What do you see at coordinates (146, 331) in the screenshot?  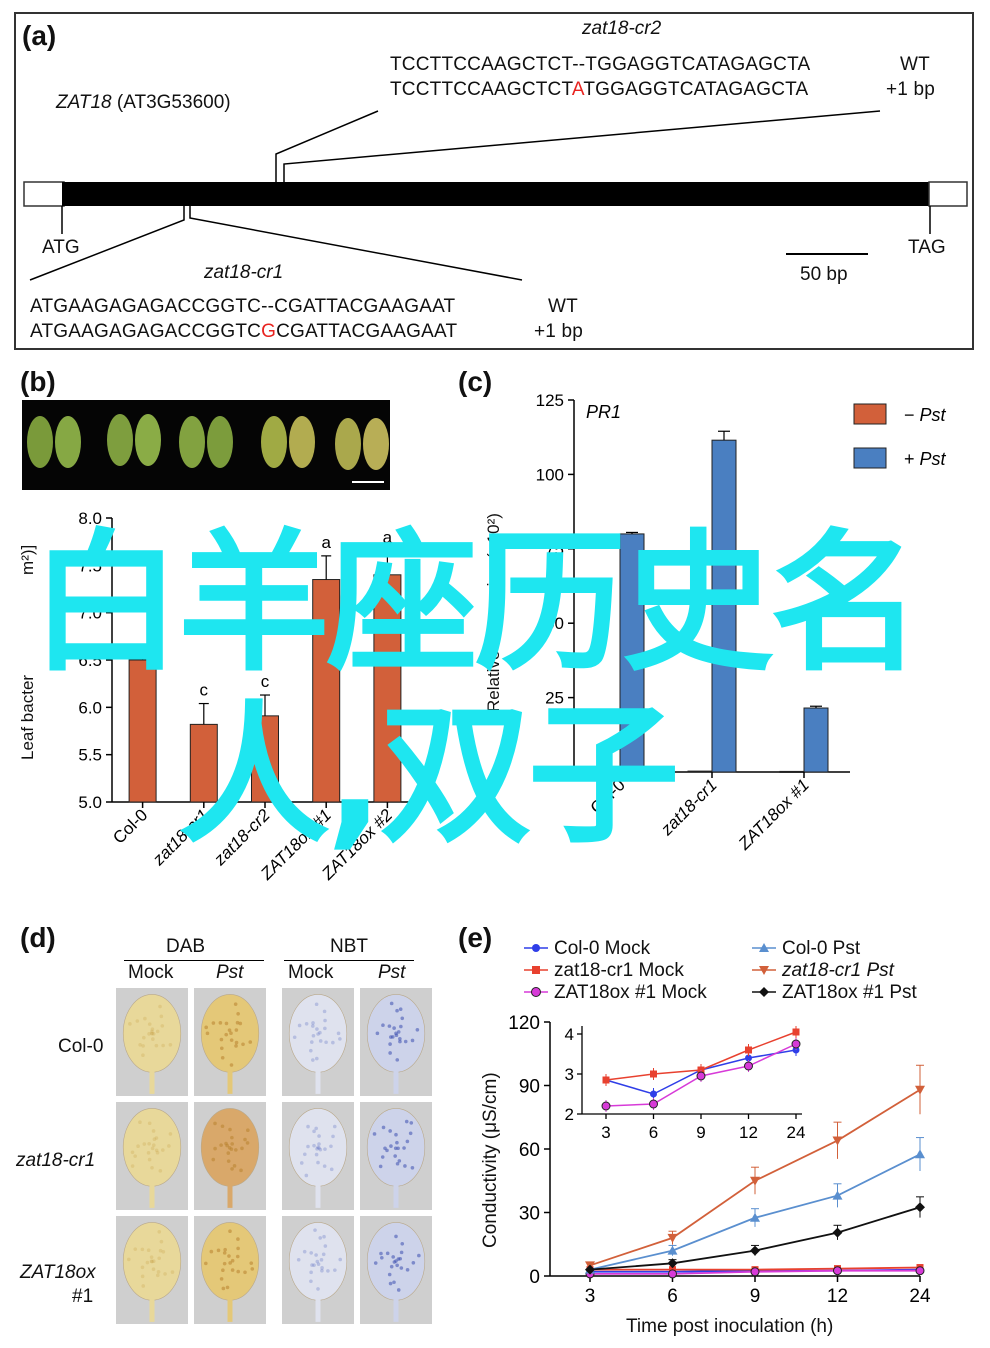 I see `cr1-mut-pre: ATGAAGAGAGACCGGTC` at bounding box center [146, 331].